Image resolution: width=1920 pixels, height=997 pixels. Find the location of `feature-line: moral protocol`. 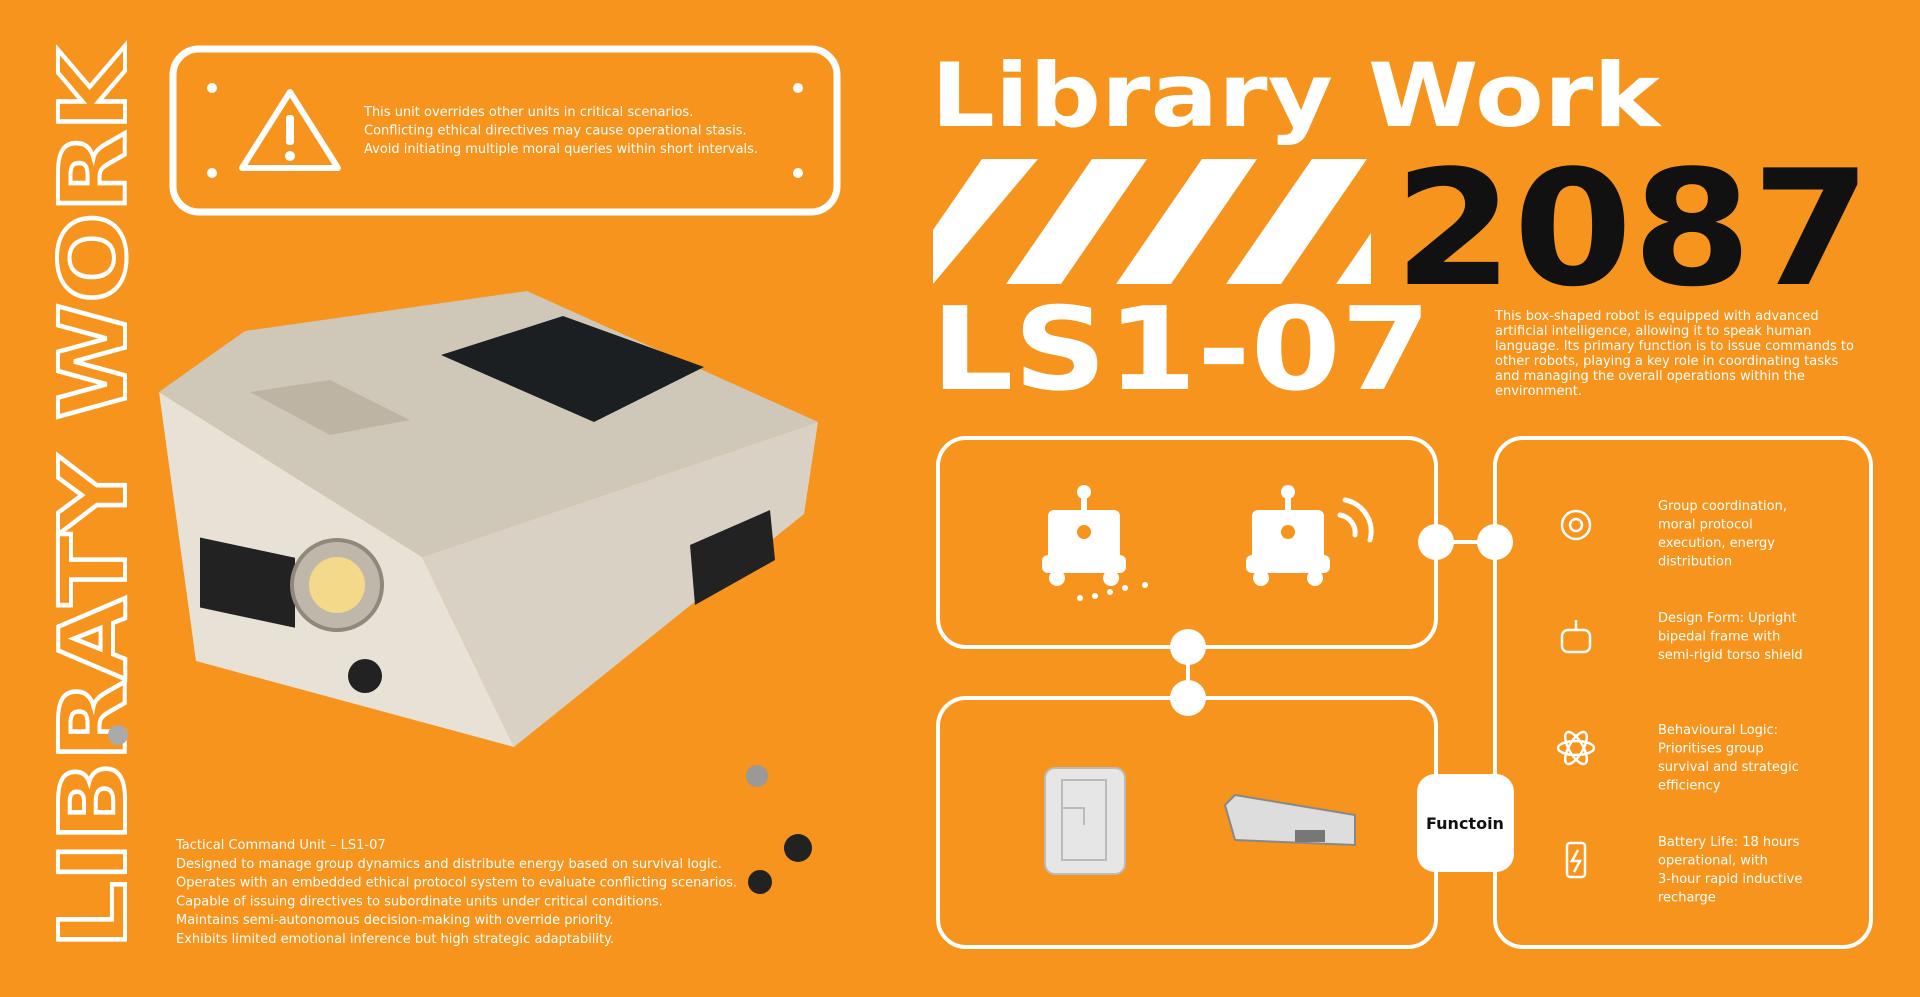

feature-line: moral protocol is located at coordinates (1705, 525).